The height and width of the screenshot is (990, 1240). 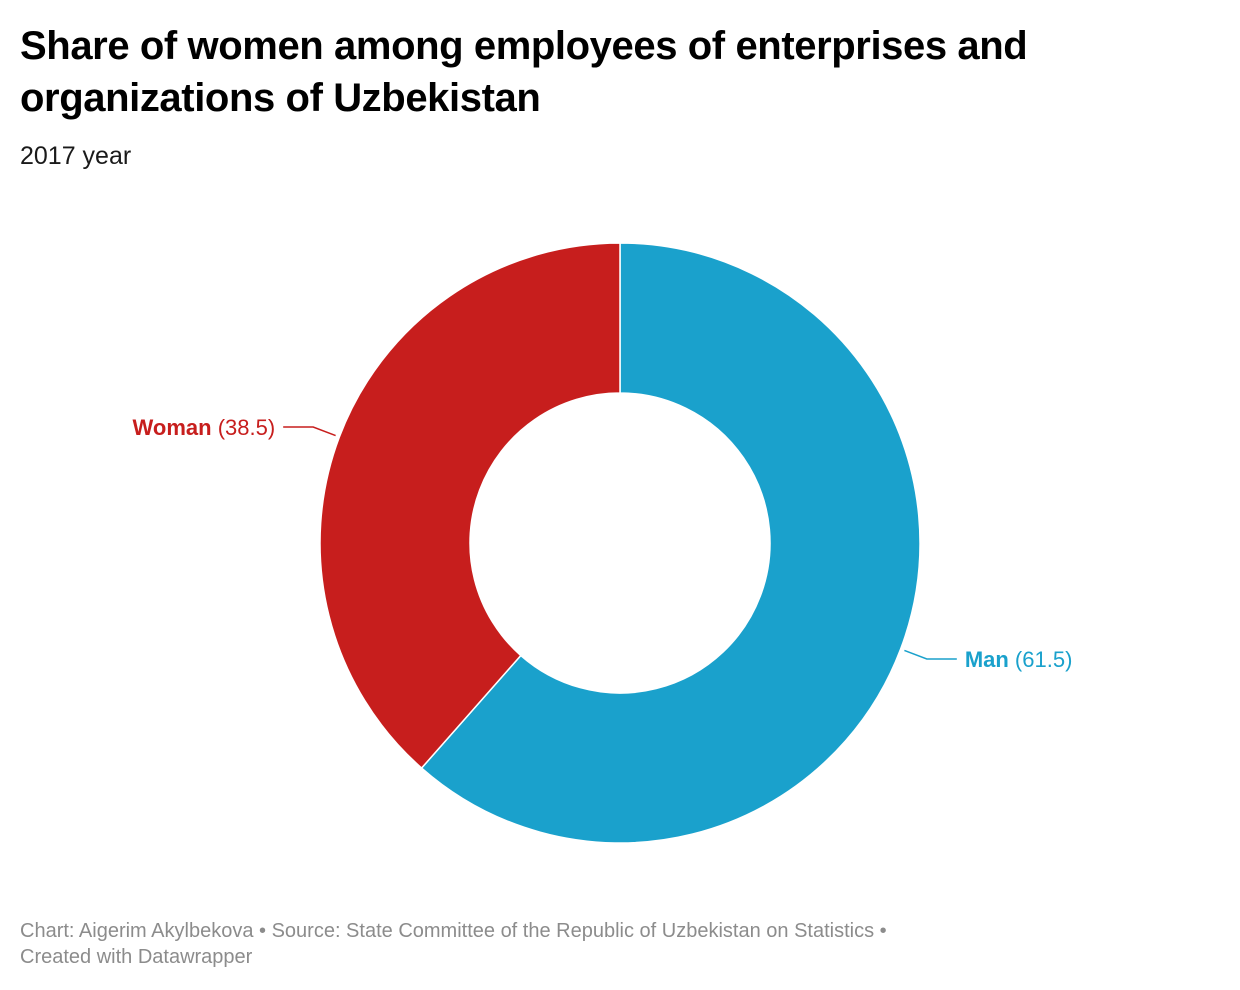 What do you see at coordinates (930, 654) in the screenshot?
I see `leader-line-man` at bounding box center [930, 654].